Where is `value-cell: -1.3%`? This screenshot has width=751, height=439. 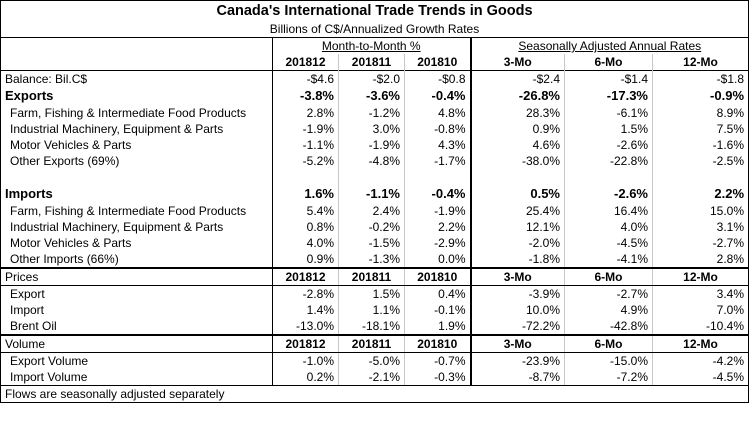
value-cell: -1.3% is located at coordinates (371, 260).